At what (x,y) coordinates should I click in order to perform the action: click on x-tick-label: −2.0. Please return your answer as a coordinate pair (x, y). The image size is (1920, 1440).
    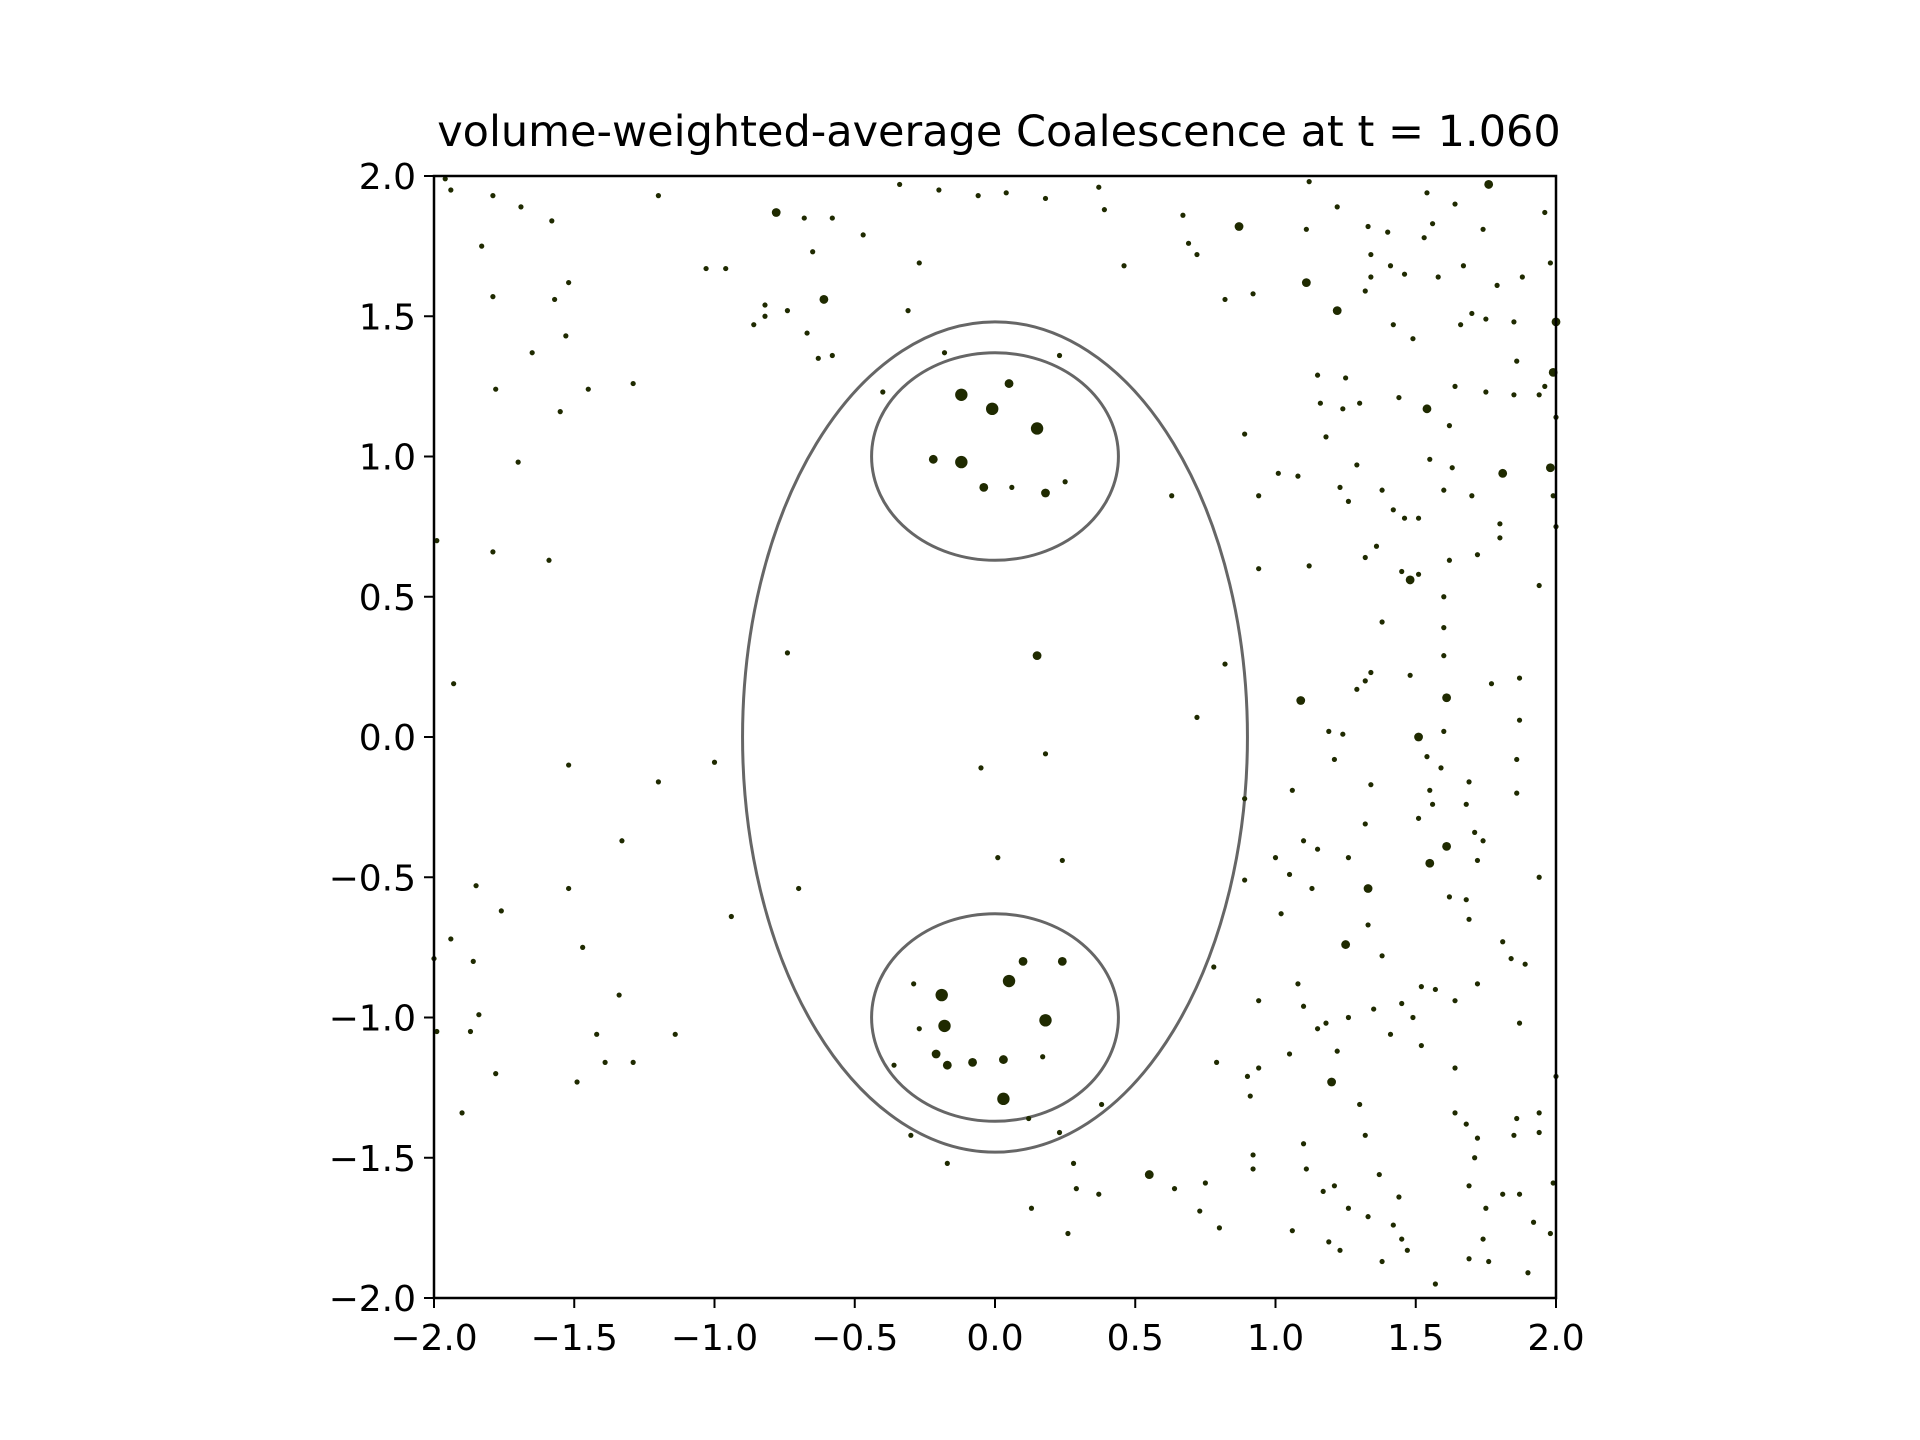
    Looking at the image, I should click on (433, 1338).